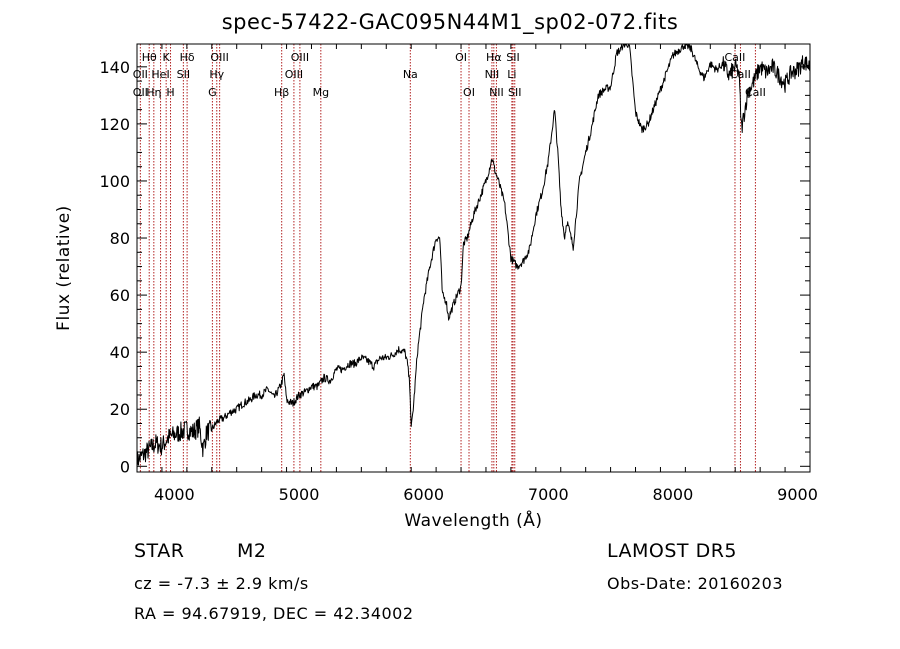 This screenshot has width=900, height=649. Describe the element at coordinates (695, 583) in the screenshot. I see `observation-date: Obs-Date: 20160203` at that location.